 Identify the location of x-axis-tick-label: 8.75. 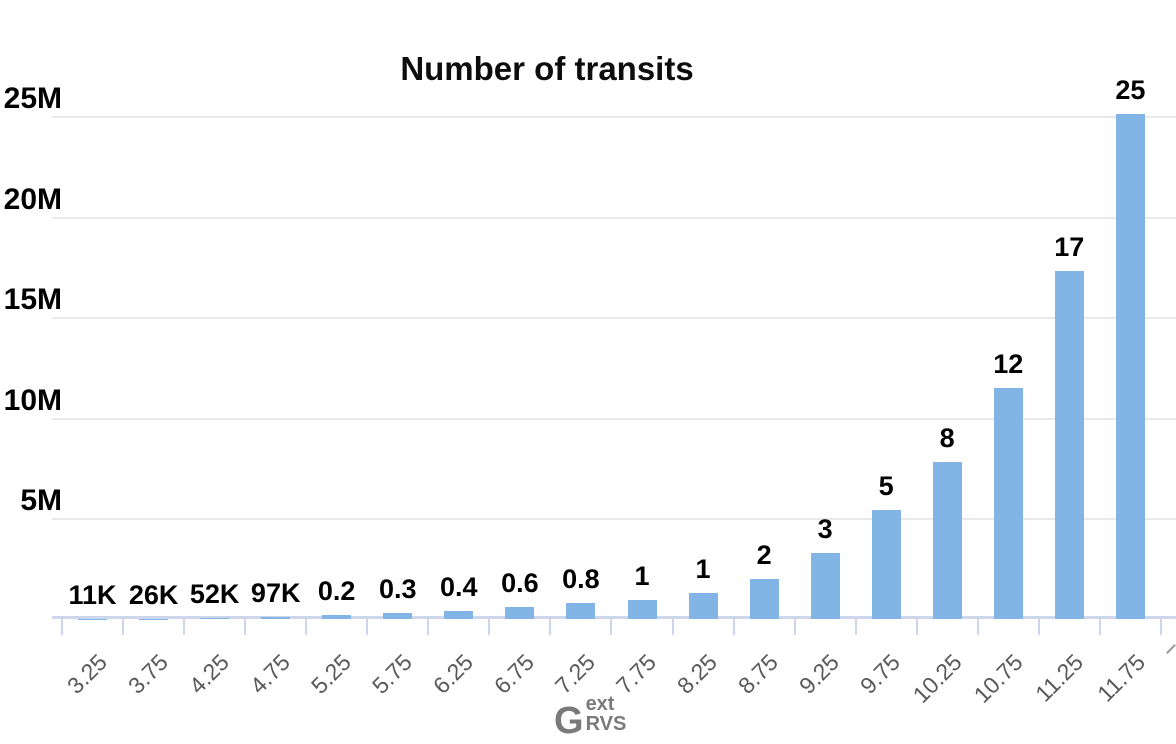
(758, 673).